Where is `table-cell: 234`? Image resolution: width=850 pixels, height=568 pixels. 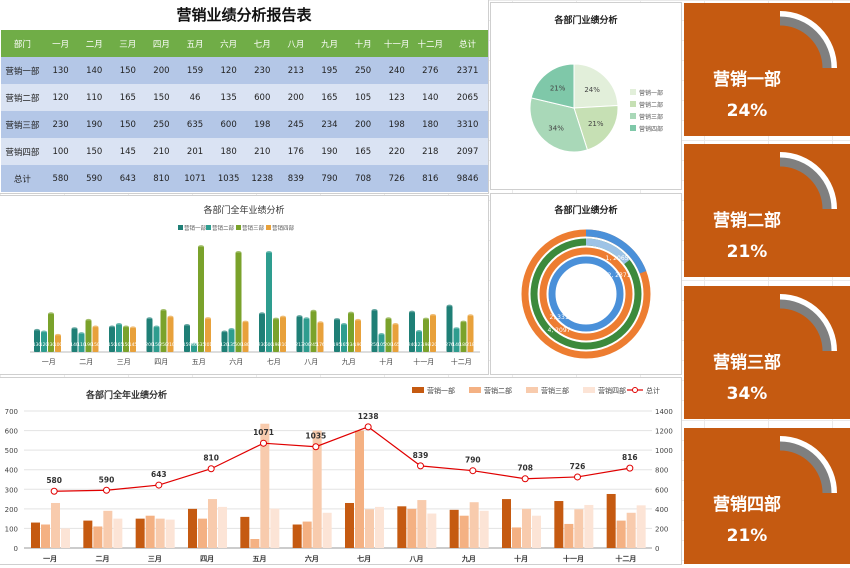 table-cell: 234 is located at coordinates (329, 124).